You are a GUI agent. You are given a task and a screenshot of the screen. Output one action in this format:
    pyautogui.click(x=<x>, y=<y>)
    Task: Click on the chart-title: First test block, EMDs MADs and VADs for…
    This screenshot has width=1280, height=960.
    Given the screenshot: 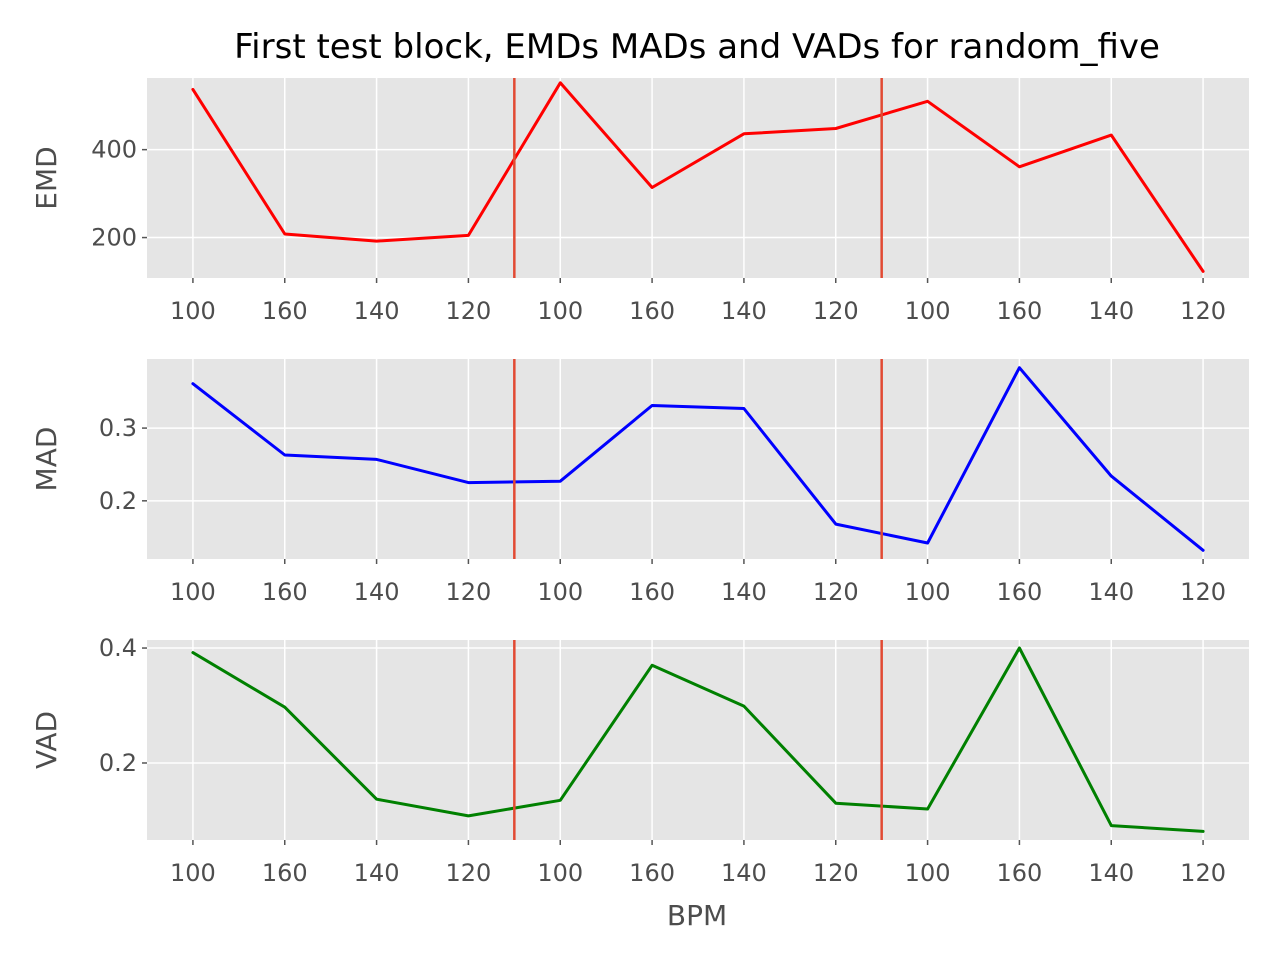 What is the action you would take?
    pyautogui.click(x=697, y=47)
    